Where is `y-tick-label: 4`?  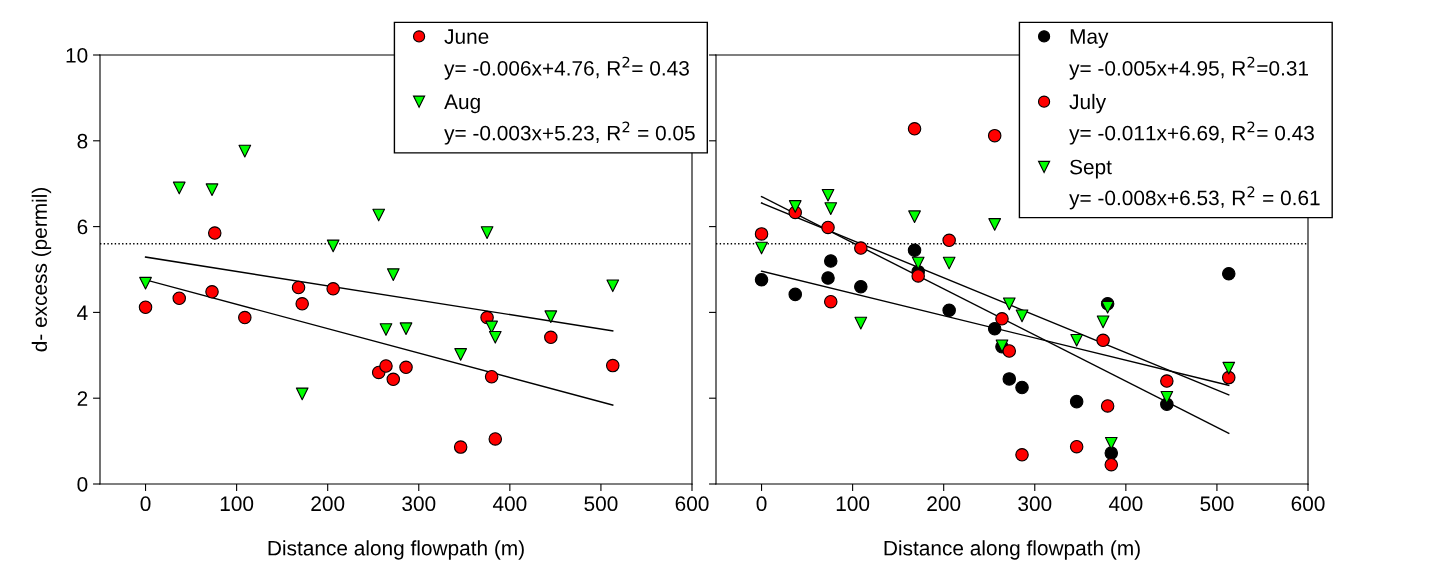
y-tick-label: 4 is located at coordinates (82, 312).